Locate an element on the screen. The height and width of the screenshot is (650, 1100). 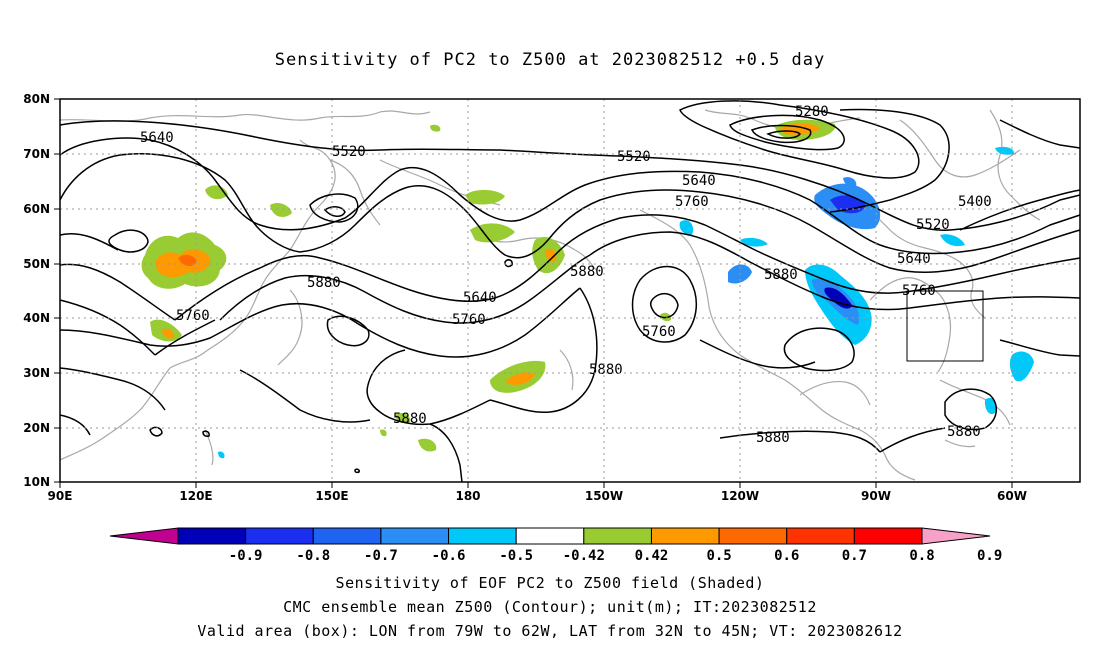
negative-patch-labrador is located at coordinates (952, 240).